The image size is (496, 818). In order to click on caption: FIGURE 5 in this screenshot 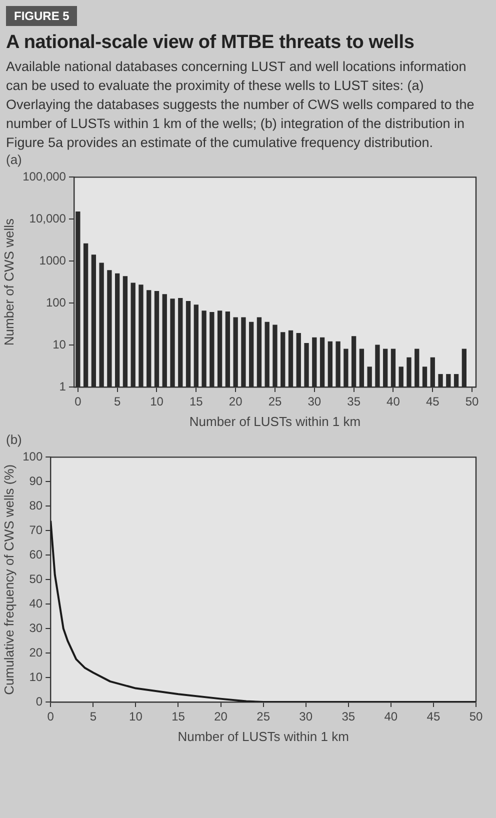, I will do `click(42, 16)`.